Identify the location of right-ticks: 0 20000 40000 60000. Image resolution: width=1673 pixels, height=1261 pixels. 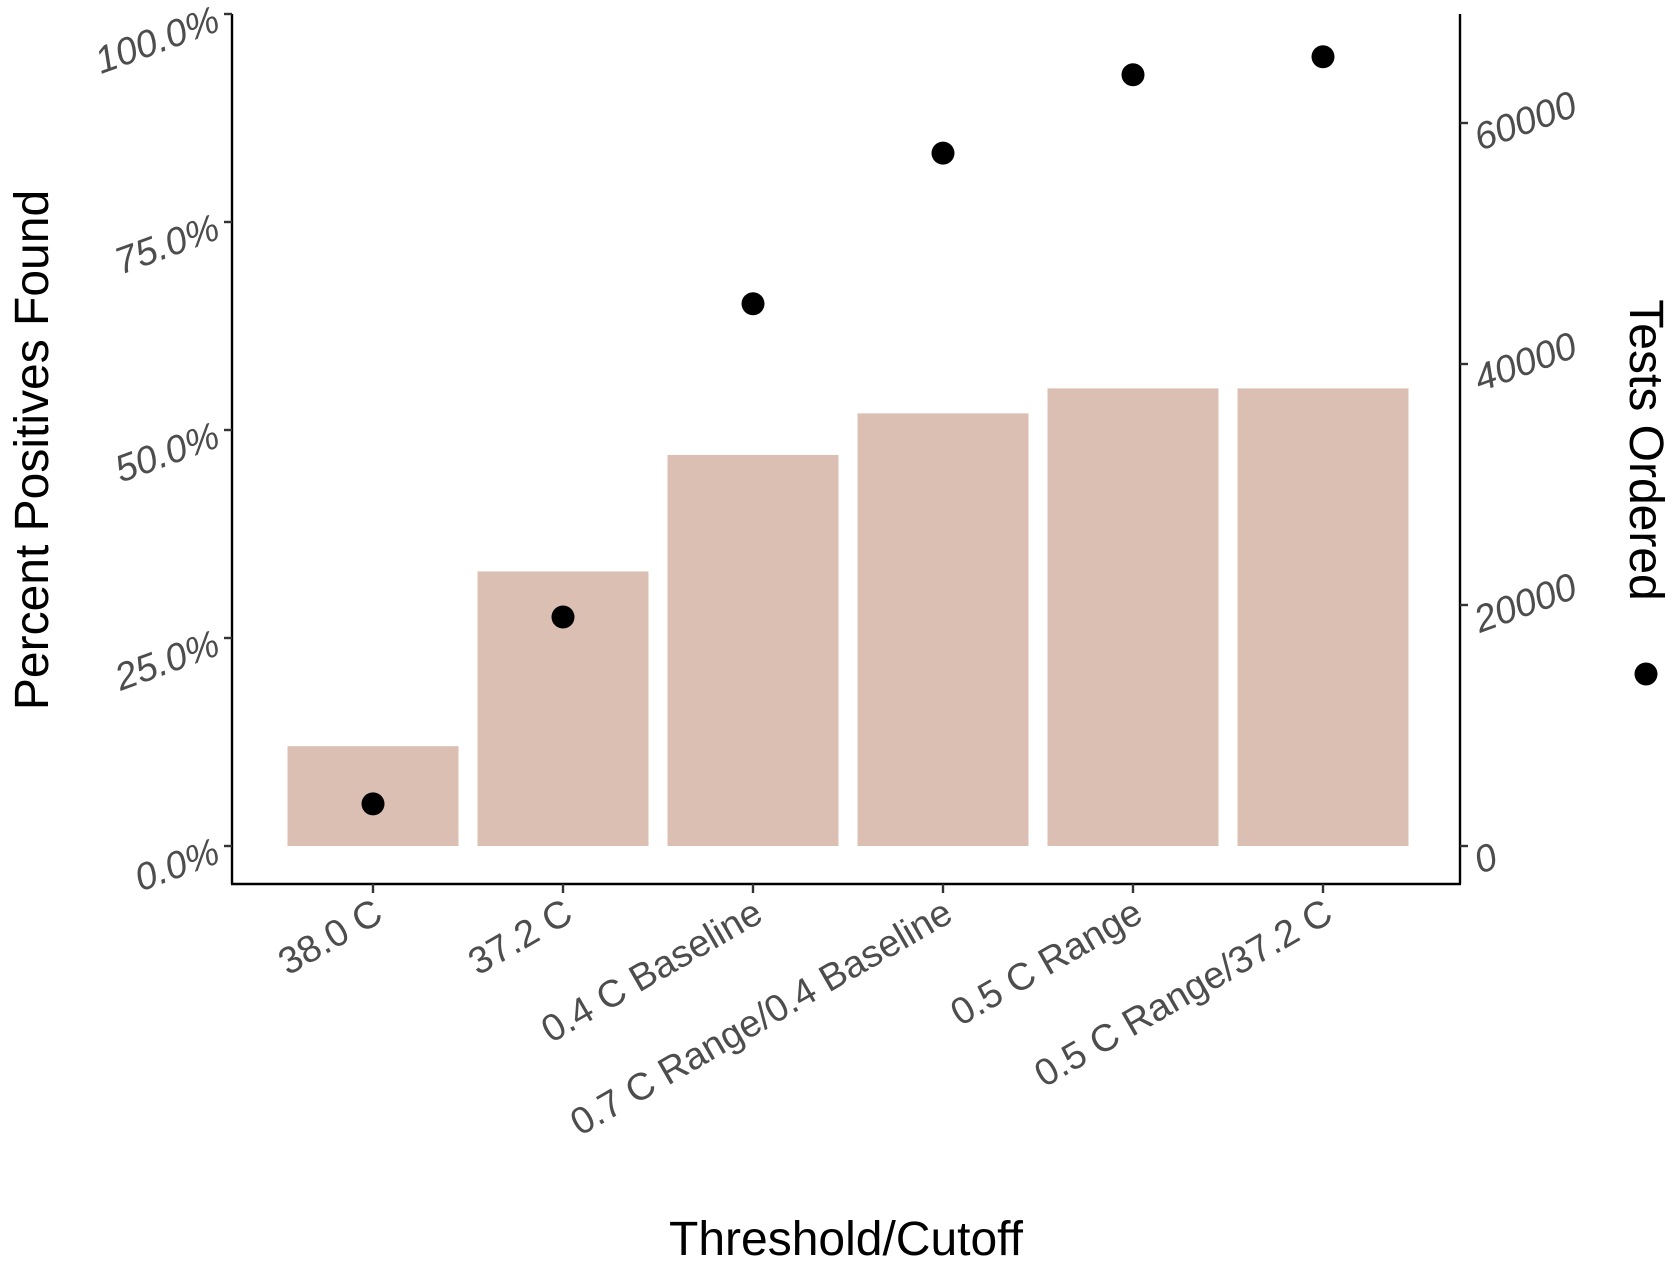
(1521, 483).